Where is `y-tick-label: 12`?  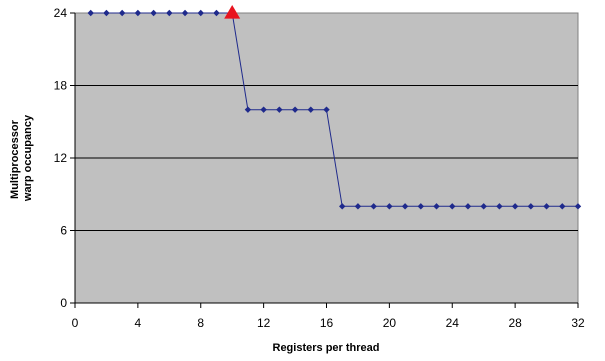 y-tick-label: 12 is located at coordinates (61, 158).